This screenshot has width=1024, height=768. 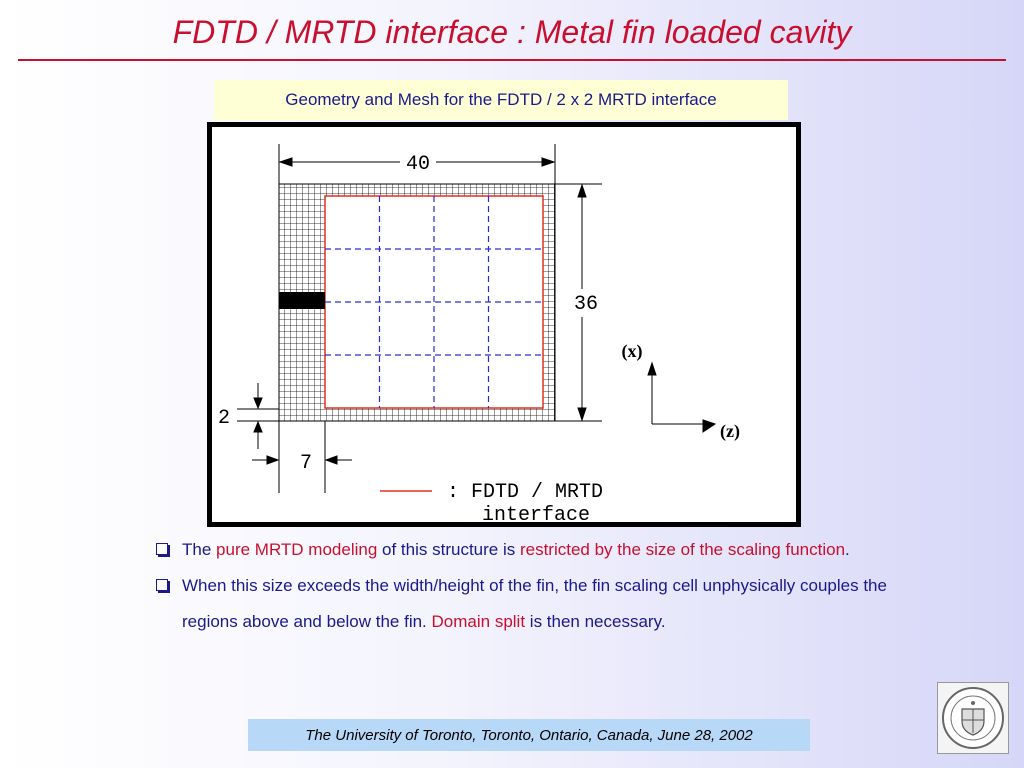 I want to click on bullet-2-text-2: is then necessary., so click(x=595, y=621).